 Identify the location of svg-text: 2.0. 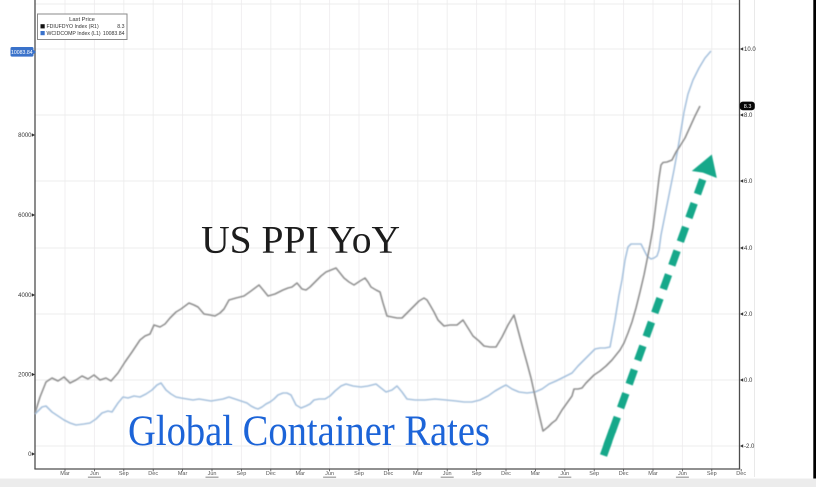
(748, 315).